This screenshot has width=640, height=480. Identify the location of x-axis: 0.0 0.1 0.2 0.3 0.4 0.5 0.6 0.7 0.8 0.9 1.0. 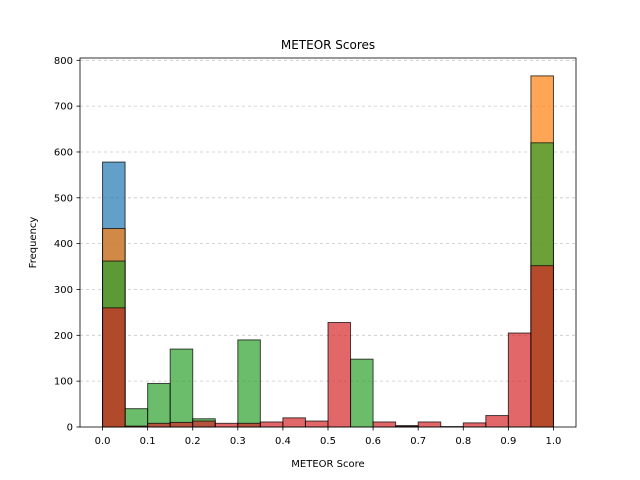
(328, 437).